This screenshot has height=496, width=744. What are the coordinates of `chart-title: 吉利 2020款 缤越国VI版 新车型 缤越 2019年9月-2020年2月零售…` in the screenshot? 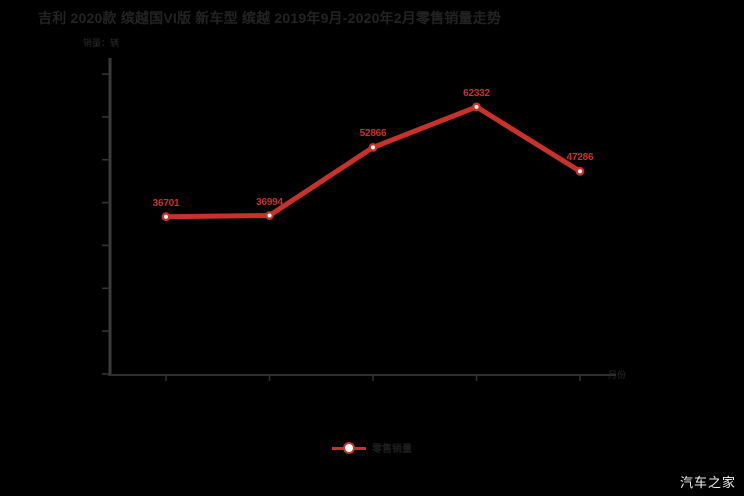 It's located at (270, 18).